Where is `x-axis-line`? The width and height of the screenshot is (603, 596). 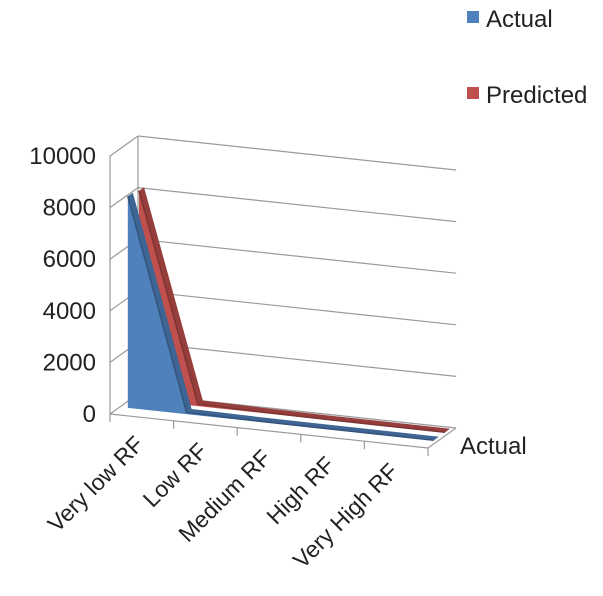
x-axis-line is located at coordinates (269, 431).